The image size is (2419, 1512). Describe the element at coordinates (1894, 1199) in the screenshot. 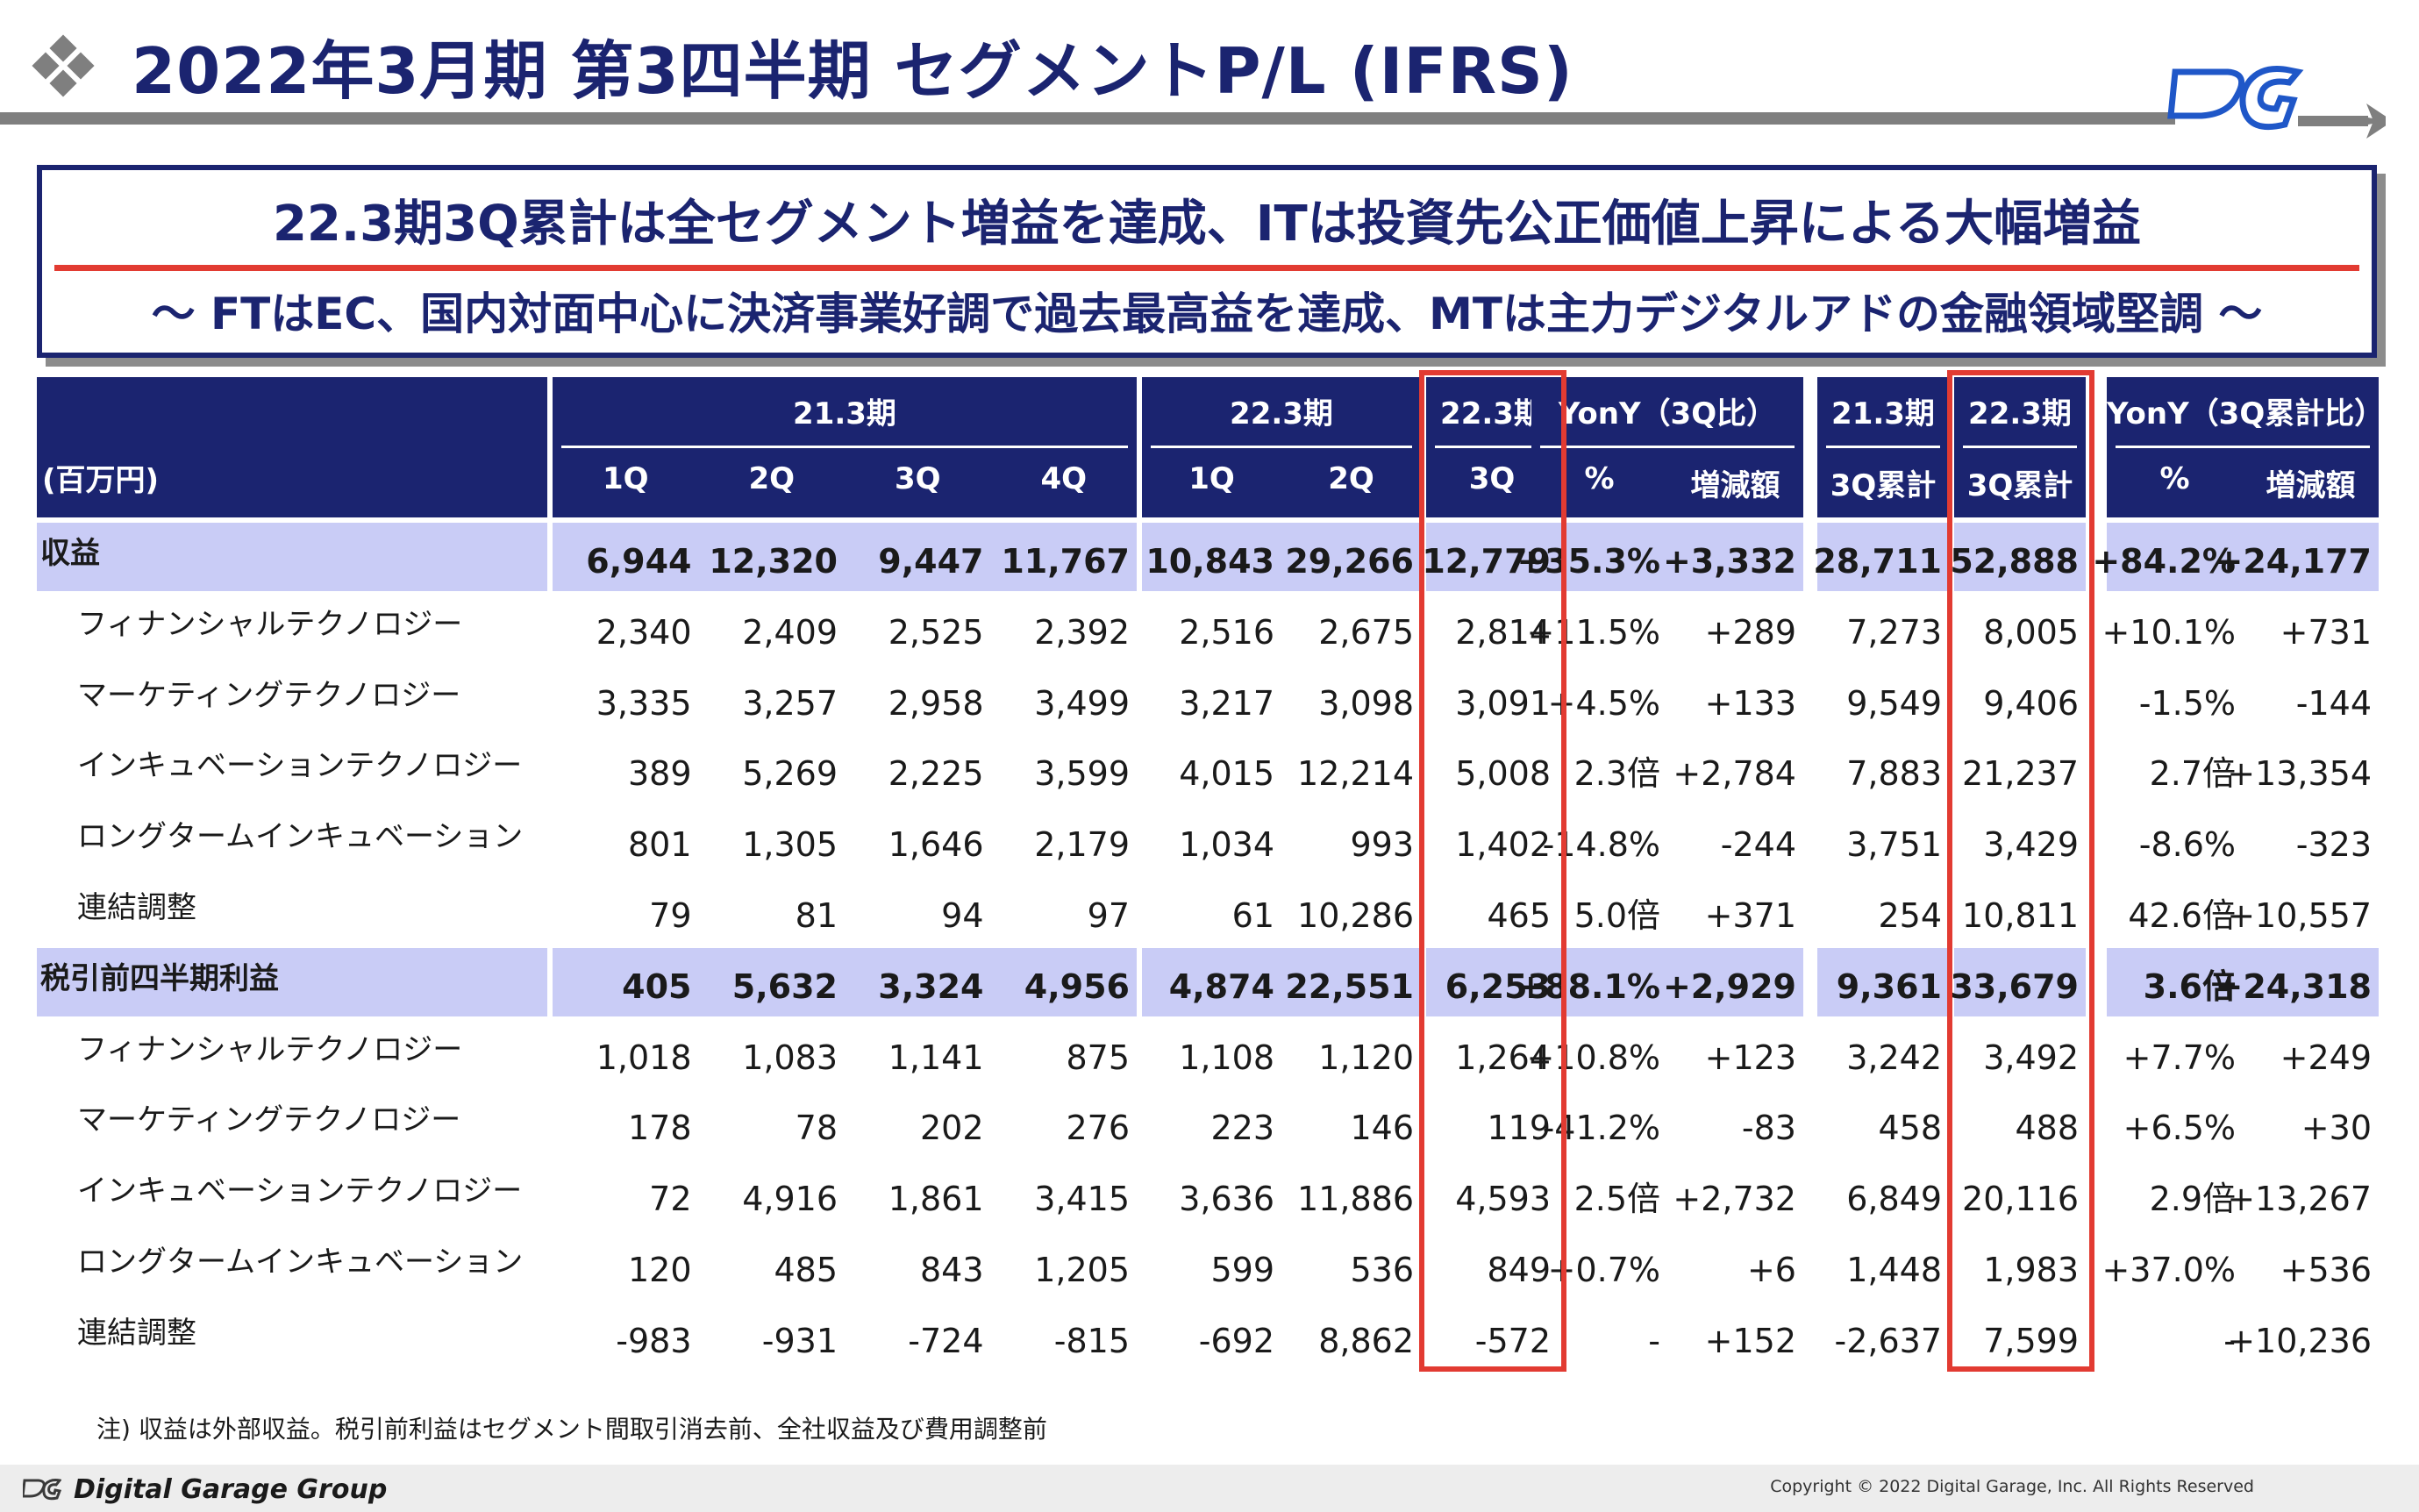

I see `table-cell: 6,849` at that location.